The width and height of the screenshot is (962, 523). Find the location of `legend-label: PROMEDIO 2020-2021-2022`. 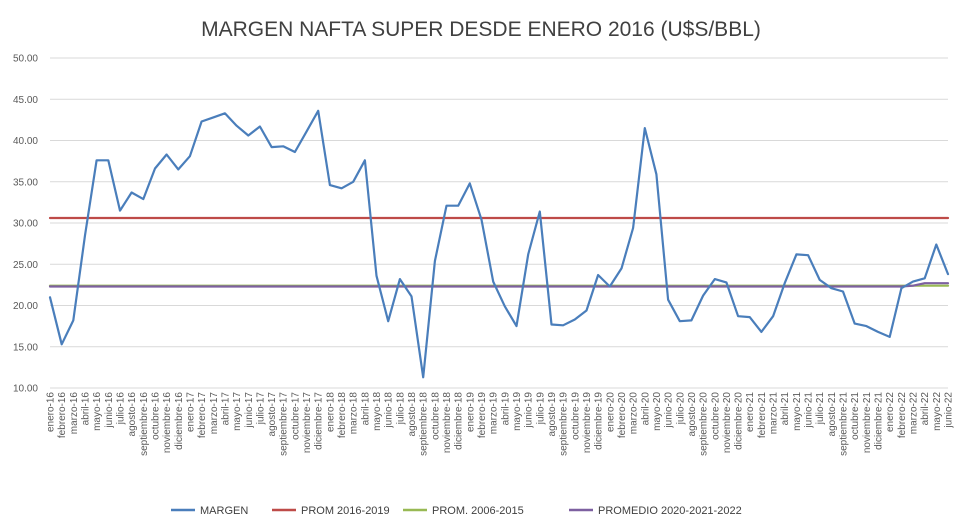

legend-label: PROMEDIO 2020-2021-2022 is located at coordinates (670, 511).